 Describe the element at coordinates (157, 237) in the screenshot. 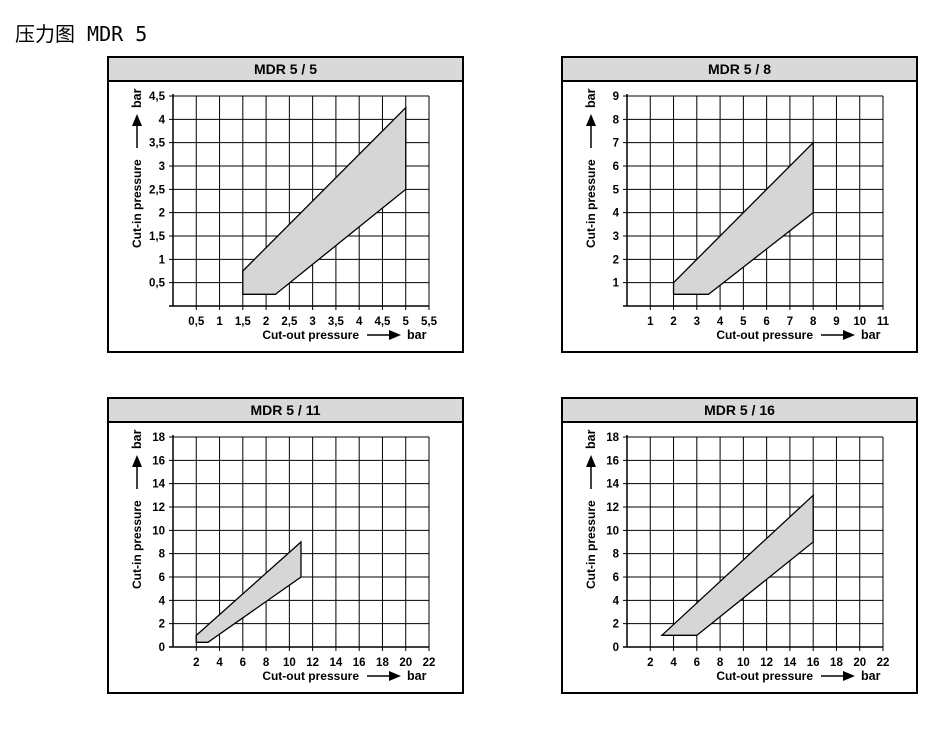

I see `y-tick-label: 1,5` at that location.